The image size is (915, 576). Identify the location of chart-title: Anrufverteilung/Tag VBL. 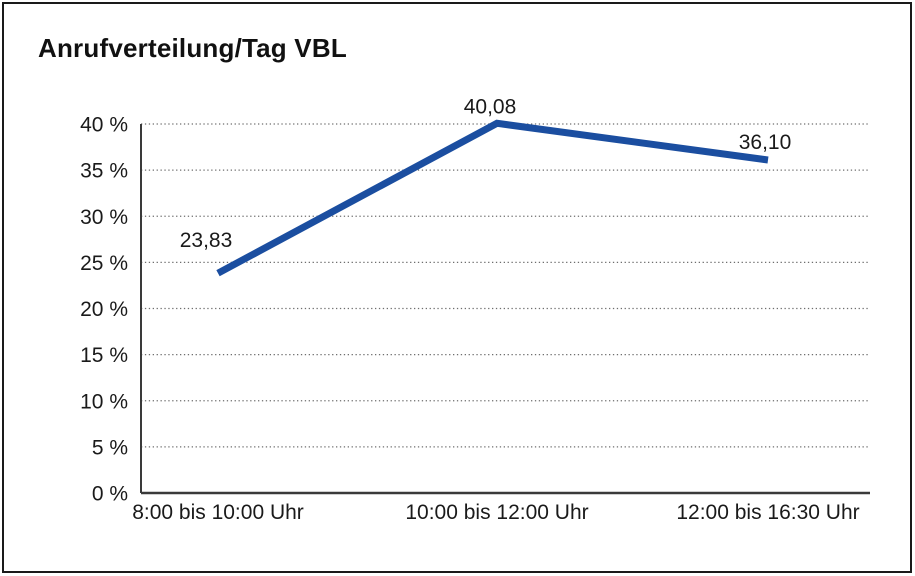
(192, 48).